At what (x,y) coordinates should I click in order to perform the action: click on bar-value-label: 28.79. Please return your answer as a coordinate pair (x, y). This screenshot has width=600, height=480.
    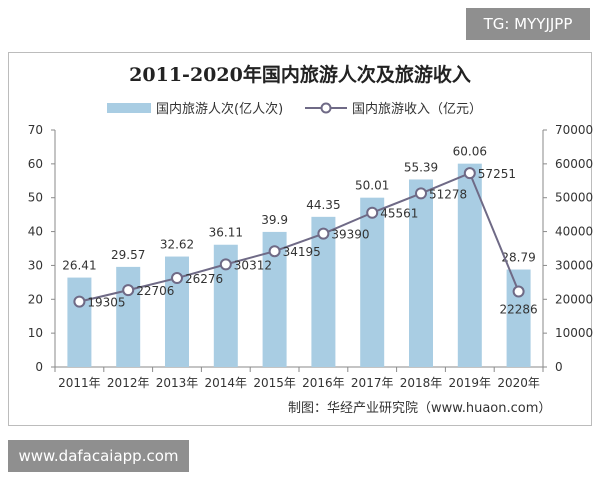
    Looking at the image, I should click on (518, 258).